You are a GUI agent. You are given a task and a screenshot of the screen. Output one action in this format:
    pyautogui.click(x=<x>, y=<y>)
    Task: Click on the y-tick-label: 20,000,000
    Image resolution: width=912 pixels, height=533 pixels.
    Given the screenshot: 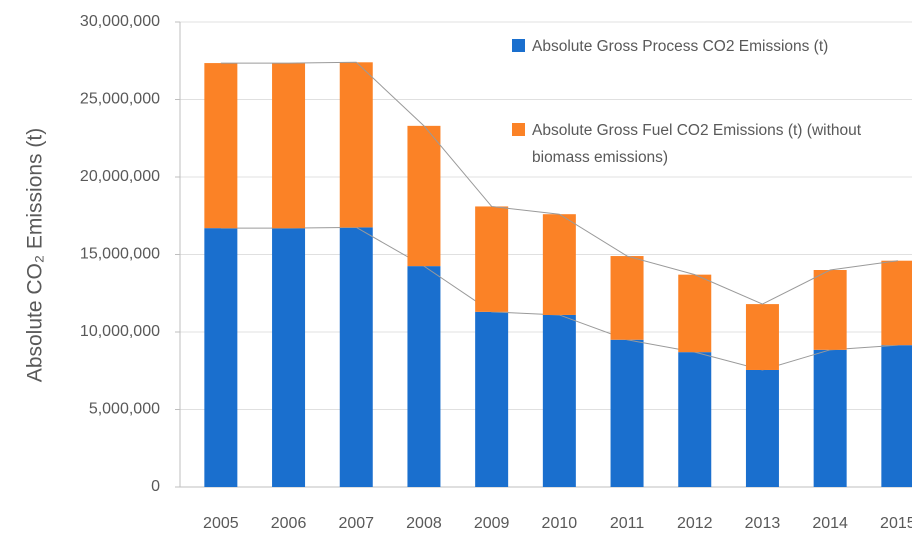 What is the action you would take?
    pyautogui.click(x=120, y=176)
    